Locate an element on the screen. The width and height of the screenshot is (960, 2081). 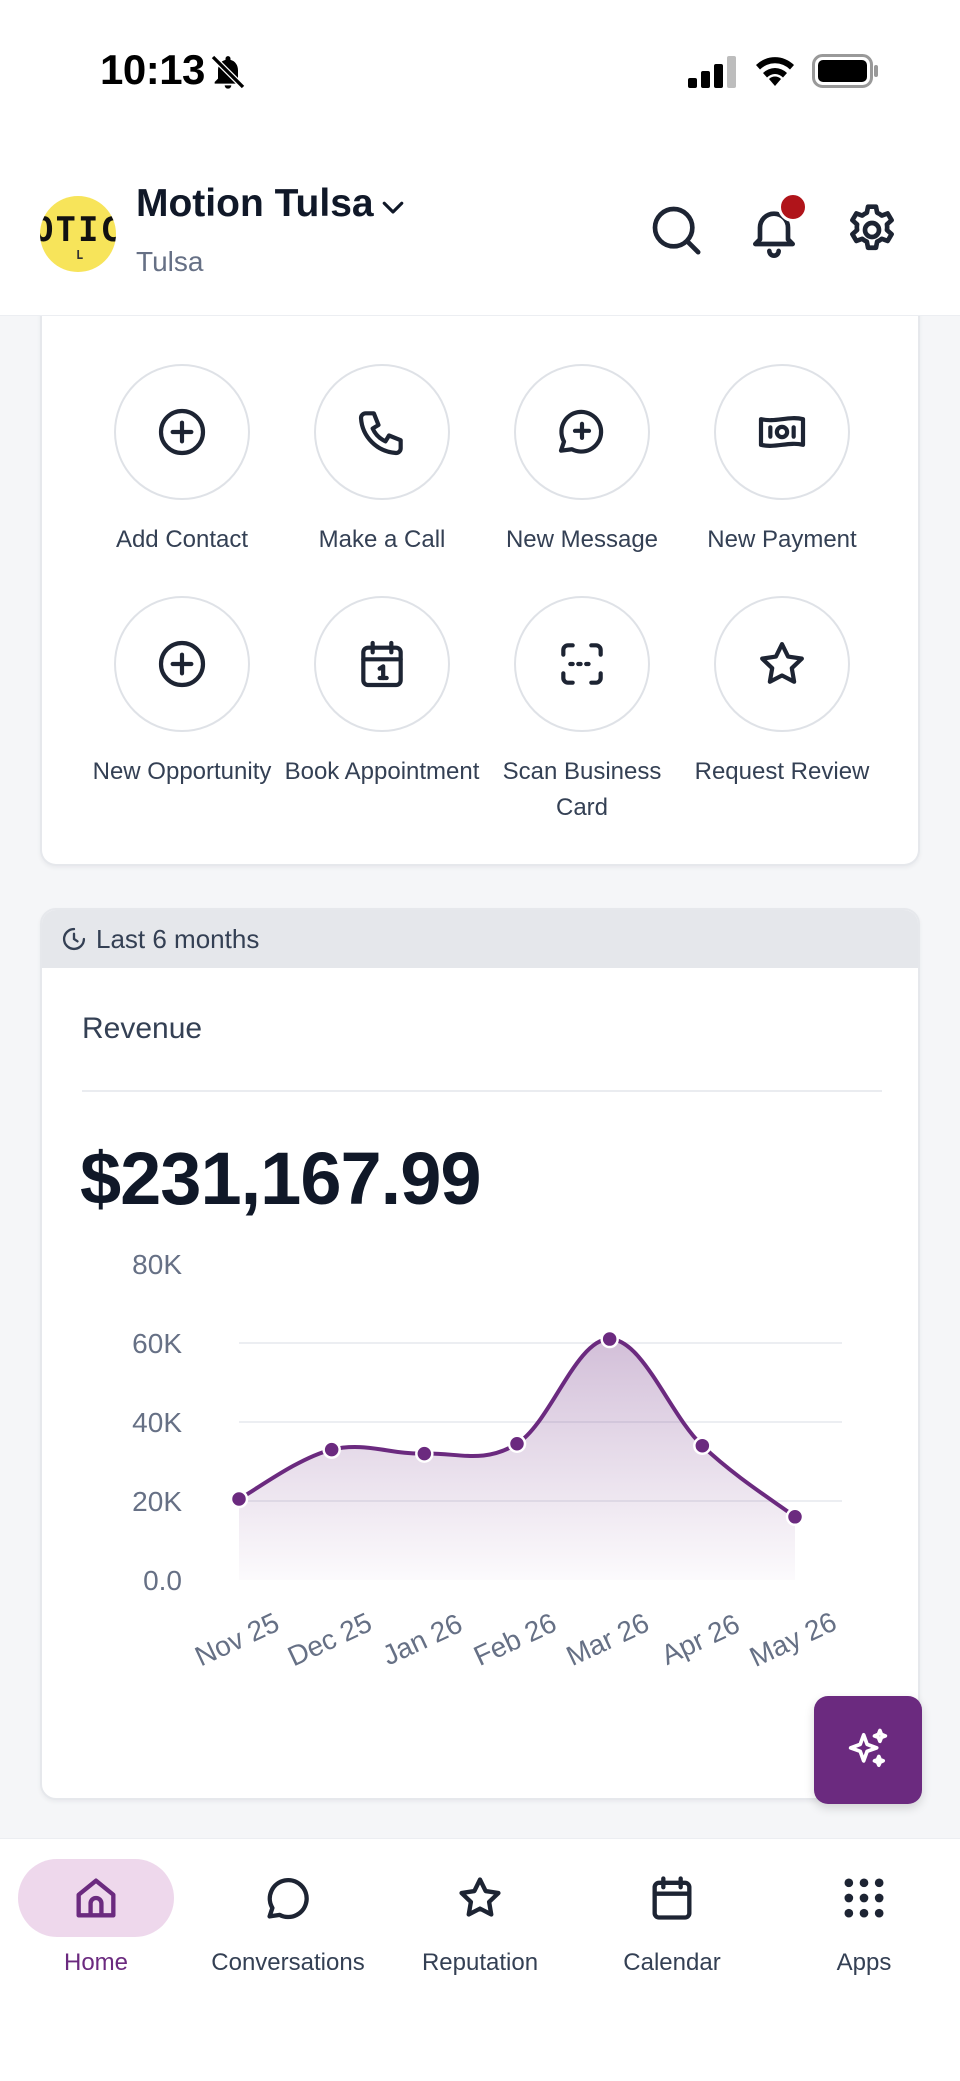
message-plus-icon is located at coordinates (581, 431).